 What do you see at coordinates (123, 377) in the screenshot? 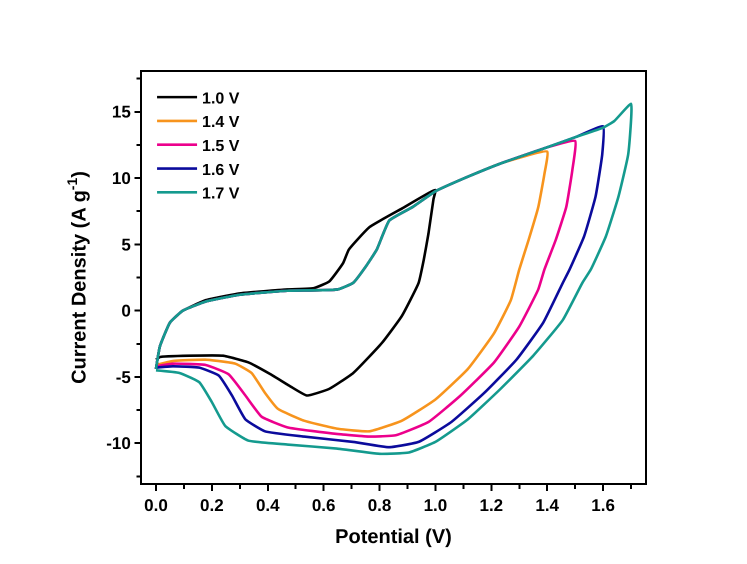
I see `y-tick-label: -5` at bounding box center [123, 377].